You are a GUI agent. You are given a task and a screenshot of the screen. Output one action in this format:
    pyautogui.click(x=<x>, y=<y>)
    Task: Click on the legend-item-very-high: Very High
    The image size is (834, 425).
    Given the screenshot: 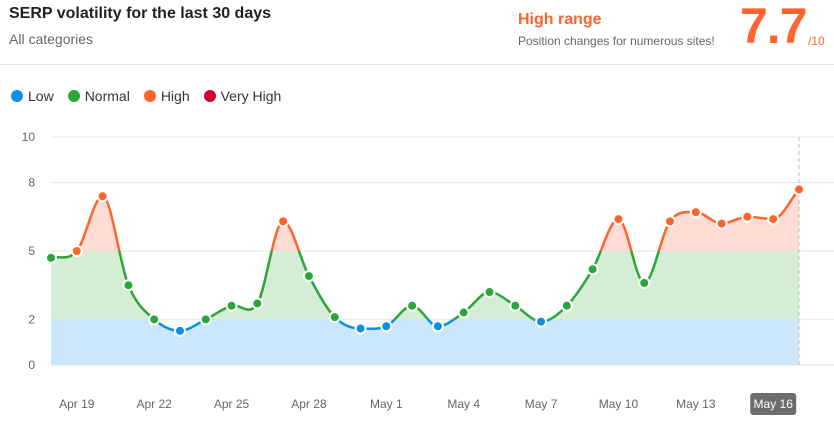 What is the action you would take?
    pyautogui.click(x=242, y=96)
    